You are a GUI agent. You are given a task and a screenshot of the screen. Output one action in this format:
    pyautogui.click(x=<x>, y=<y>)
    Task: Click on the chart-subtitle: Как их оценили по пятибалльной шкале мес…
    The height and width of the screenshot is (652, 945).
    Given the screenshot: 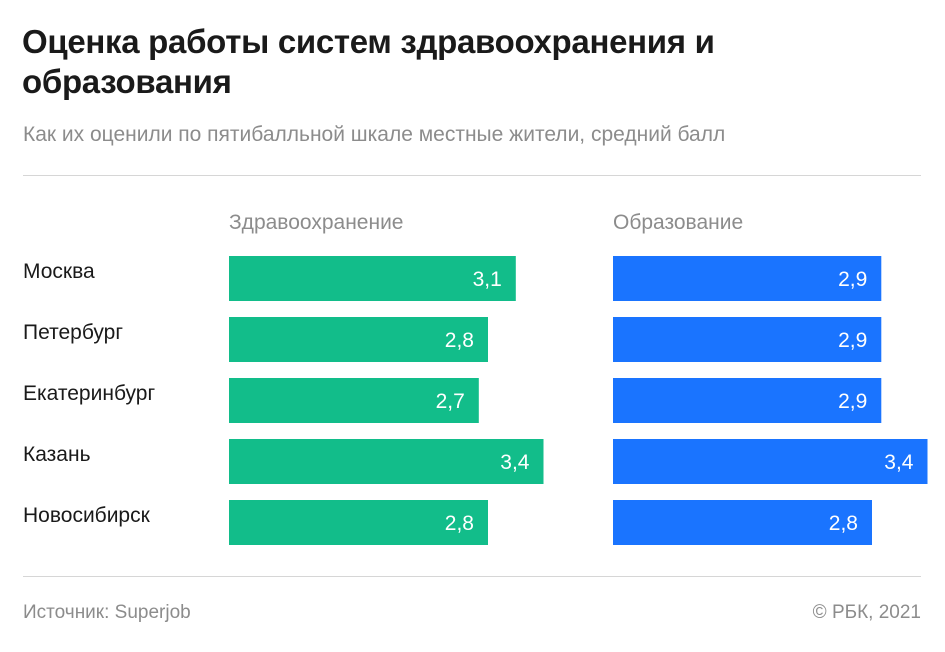 What is the action you would take?
    pyautogui.click(x=374, y=134)
    